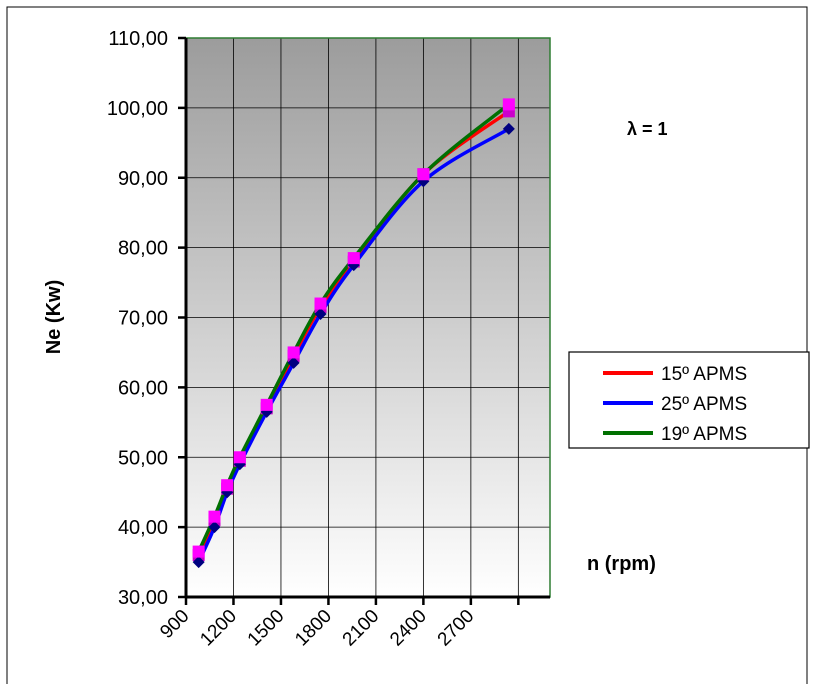  Describe the element at coordinates (704, 404) in the screenshot. I see `legend-label: 25º APMS` at that location.